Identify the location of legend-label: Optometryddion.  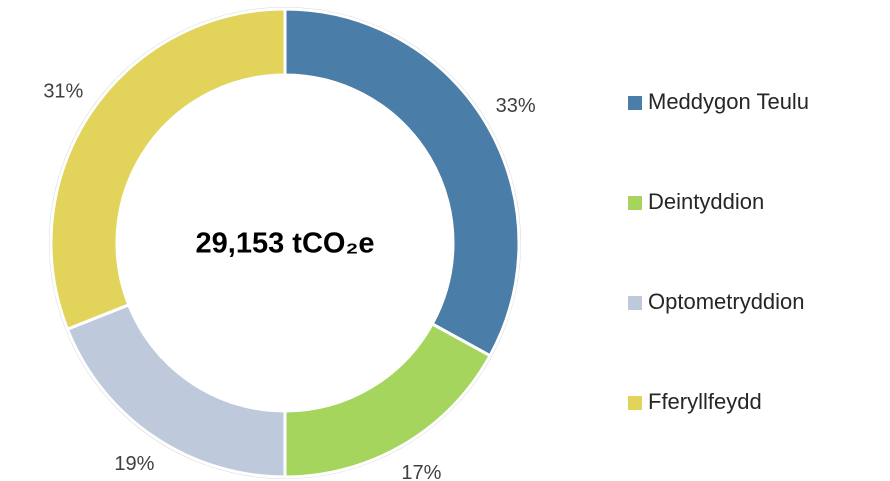
(726, 301).